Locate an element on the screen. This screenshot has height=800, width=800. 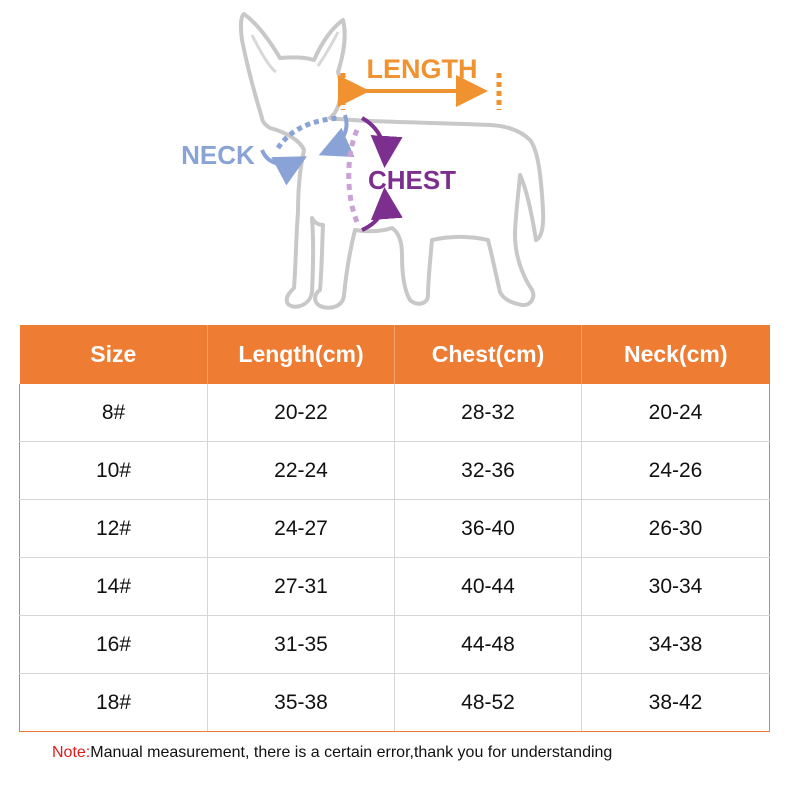
cell-chest: 28-32 is located at coordinates (488, 413).